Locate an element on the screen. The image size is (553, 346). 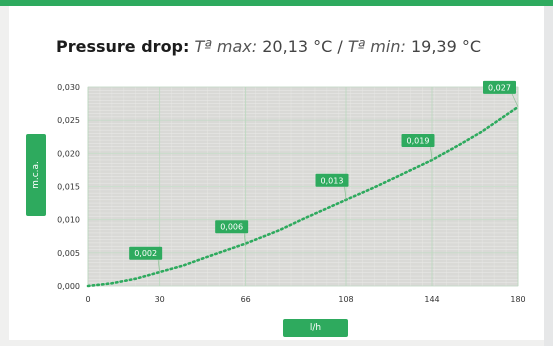
x-tick-label: 108 is located at coordinates (345, 299).